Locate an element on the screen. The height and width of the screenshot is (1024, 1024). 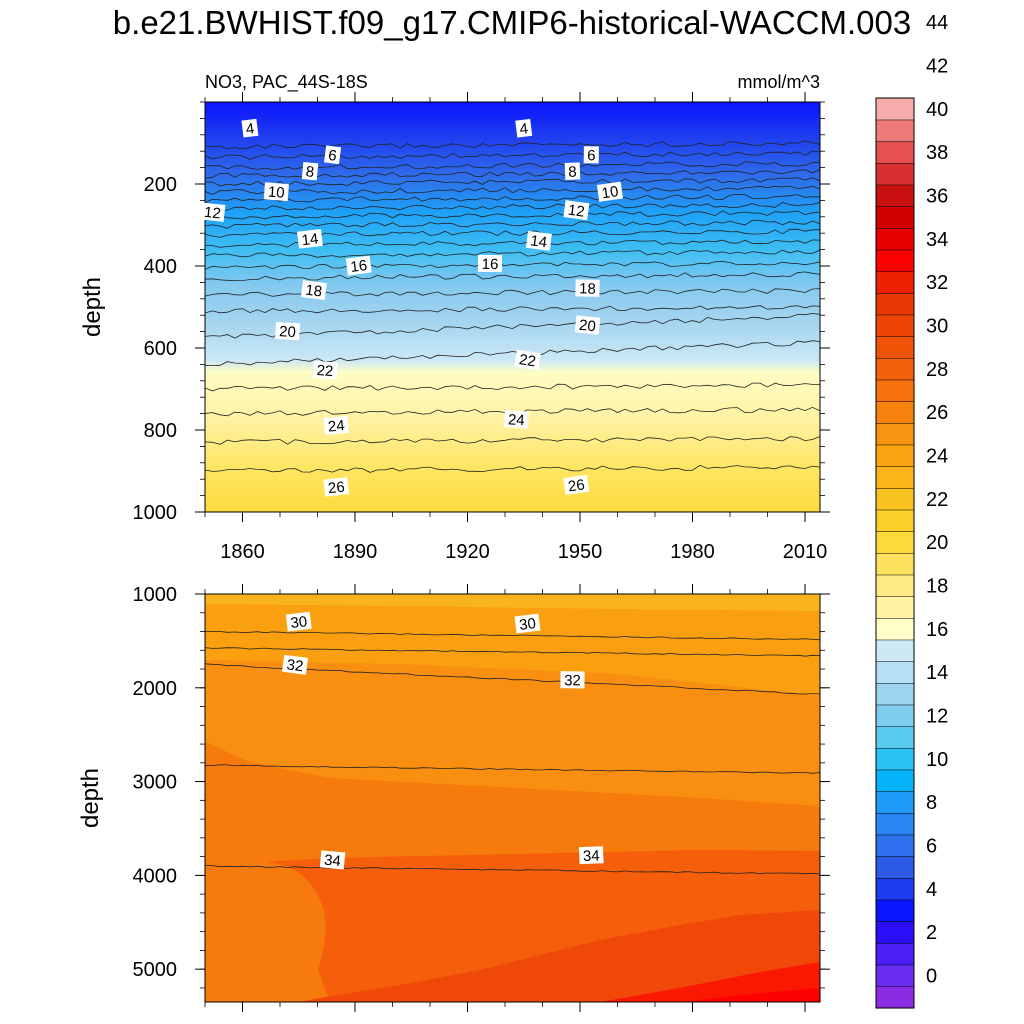
upper-contour-label-text: 16 is located at coordinates (359, 266).